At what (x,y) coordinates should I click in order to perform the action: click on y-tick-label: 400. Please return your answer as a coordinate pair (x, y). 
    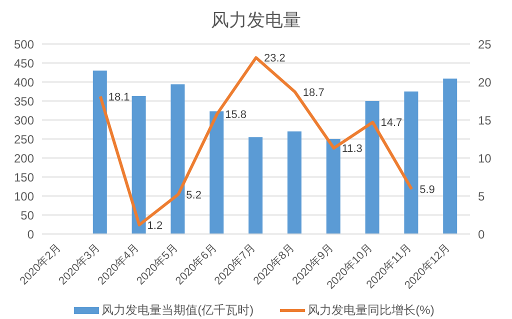
    Looking at the image, I should click on (24, 82).